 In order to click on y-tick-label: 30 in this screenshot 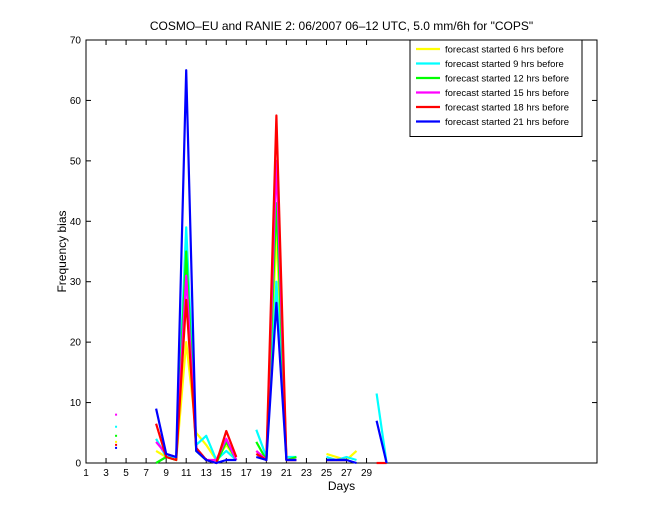, I will do `click(76, 282)`.